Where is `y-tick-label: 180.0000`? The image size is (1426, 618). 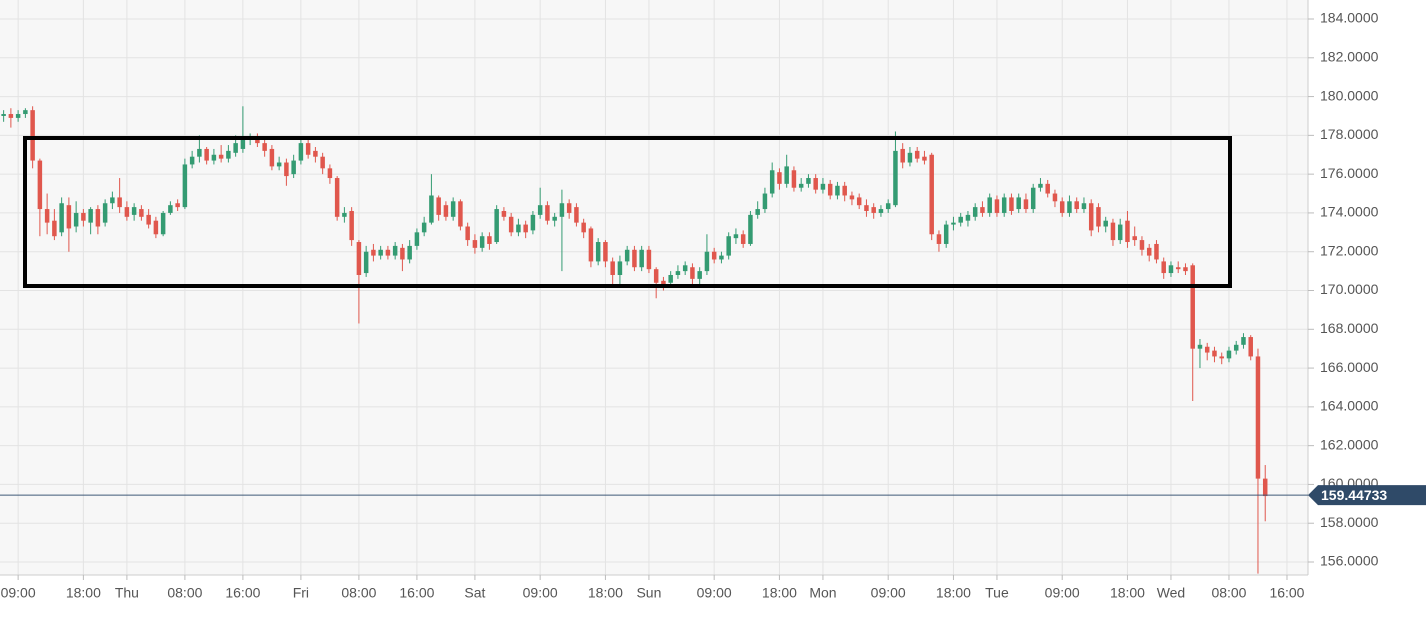
y-tick-label: 180.0000 is located at coordinates (1349, 95).